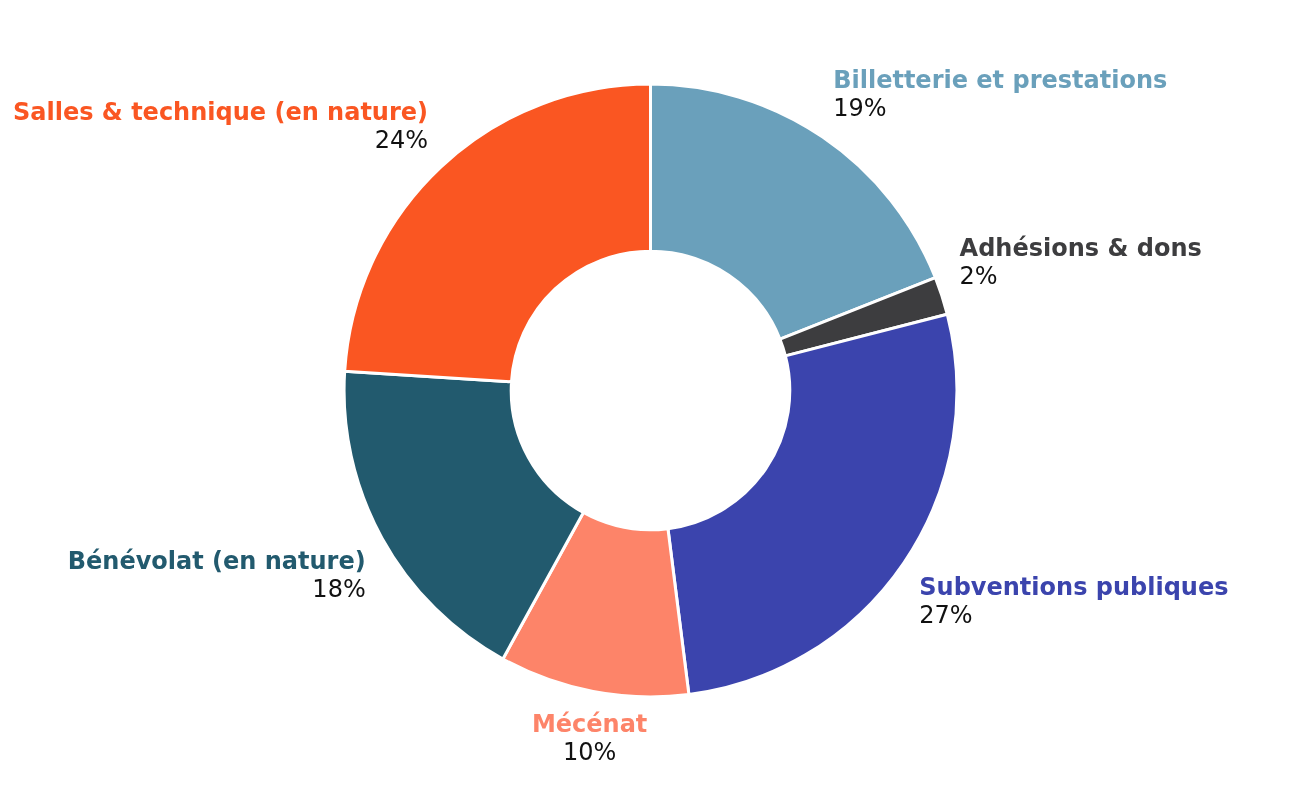  I want to click on slice-label: Subventions publiques, so click(1074, 587).